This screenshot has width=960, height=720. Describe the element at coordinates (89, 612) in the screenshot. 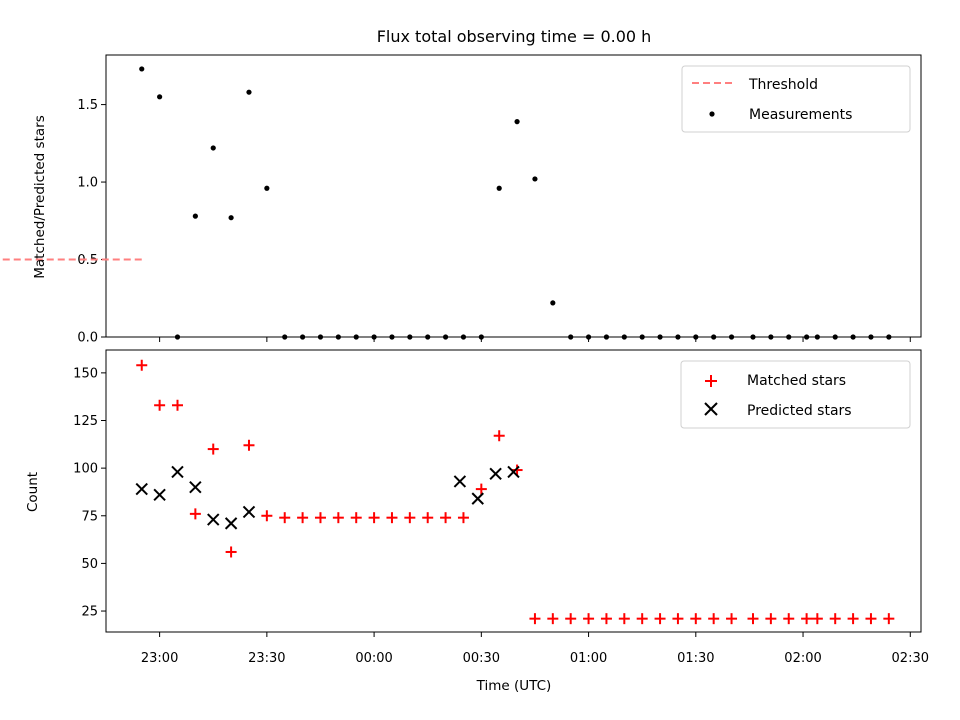

I see `y-tick-label: 25` at that location.